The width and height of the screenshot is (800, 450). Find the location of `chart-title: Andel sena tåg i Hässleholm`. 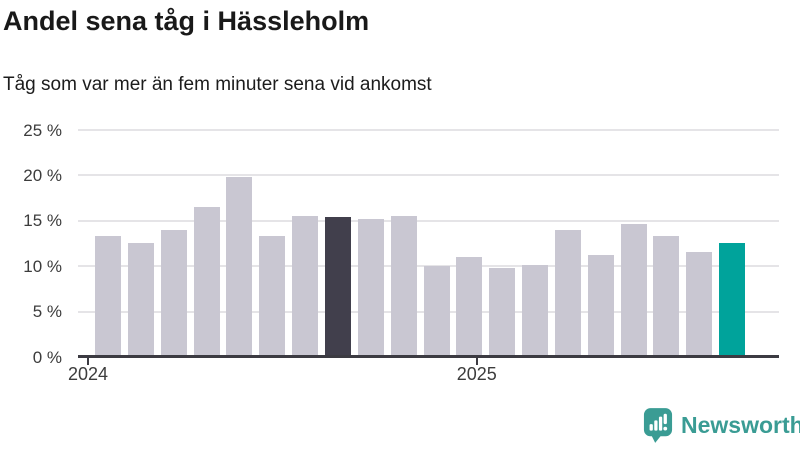

chart-title: Andel sena tåg i Hässleholm is located at coordinates (186, 21).